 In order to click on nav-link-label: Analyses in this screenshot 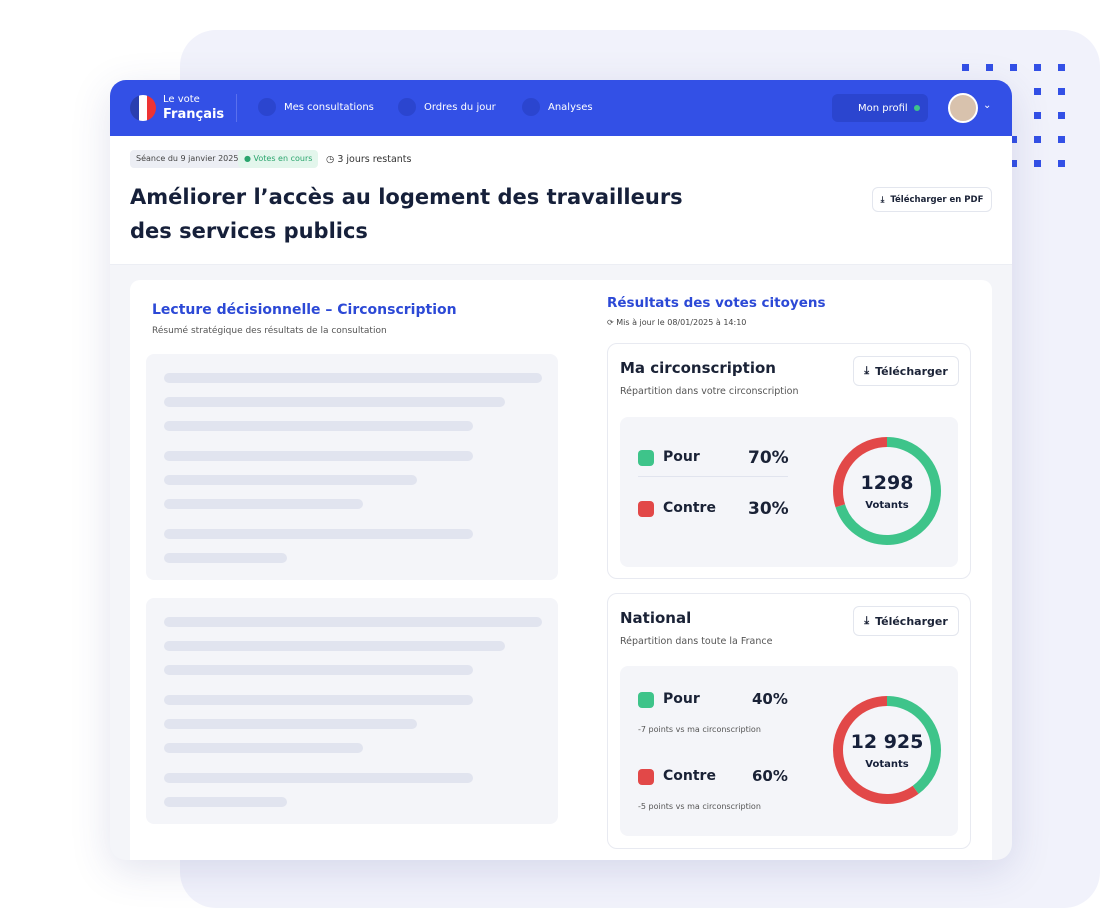, I will do `click(570, 107)`.